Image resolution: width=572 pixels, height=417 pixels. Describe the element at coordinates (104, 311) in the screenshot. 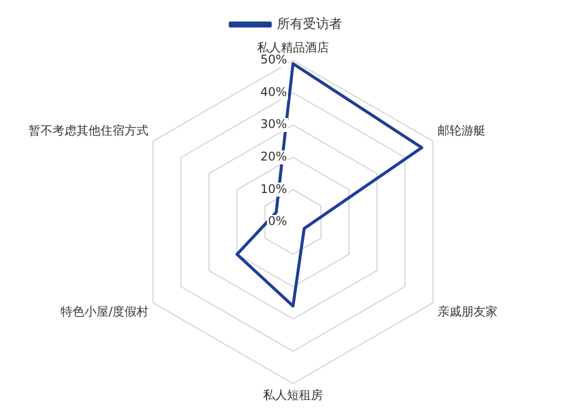

I see `spoke-label: 特色小屋/度假村` at that location.